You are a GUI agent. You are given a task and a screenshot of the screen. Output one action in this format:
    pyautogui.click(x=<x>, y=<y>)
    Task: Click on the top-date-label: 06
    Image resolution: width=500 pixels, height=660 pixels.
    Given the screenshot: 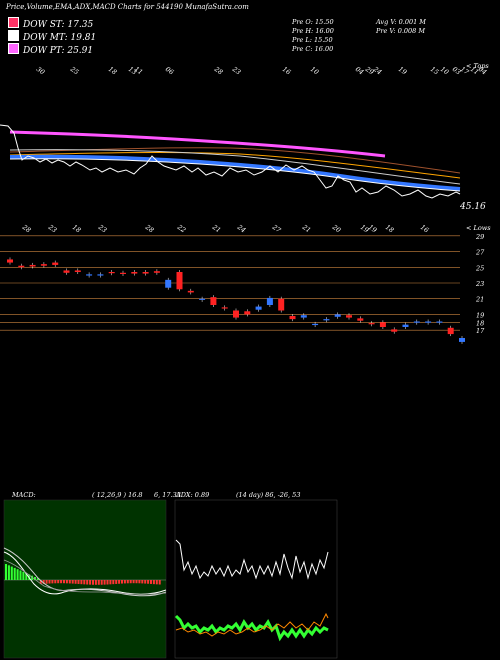 What is the action you would take?
    pyautogui.click(x=169, y=70)
    